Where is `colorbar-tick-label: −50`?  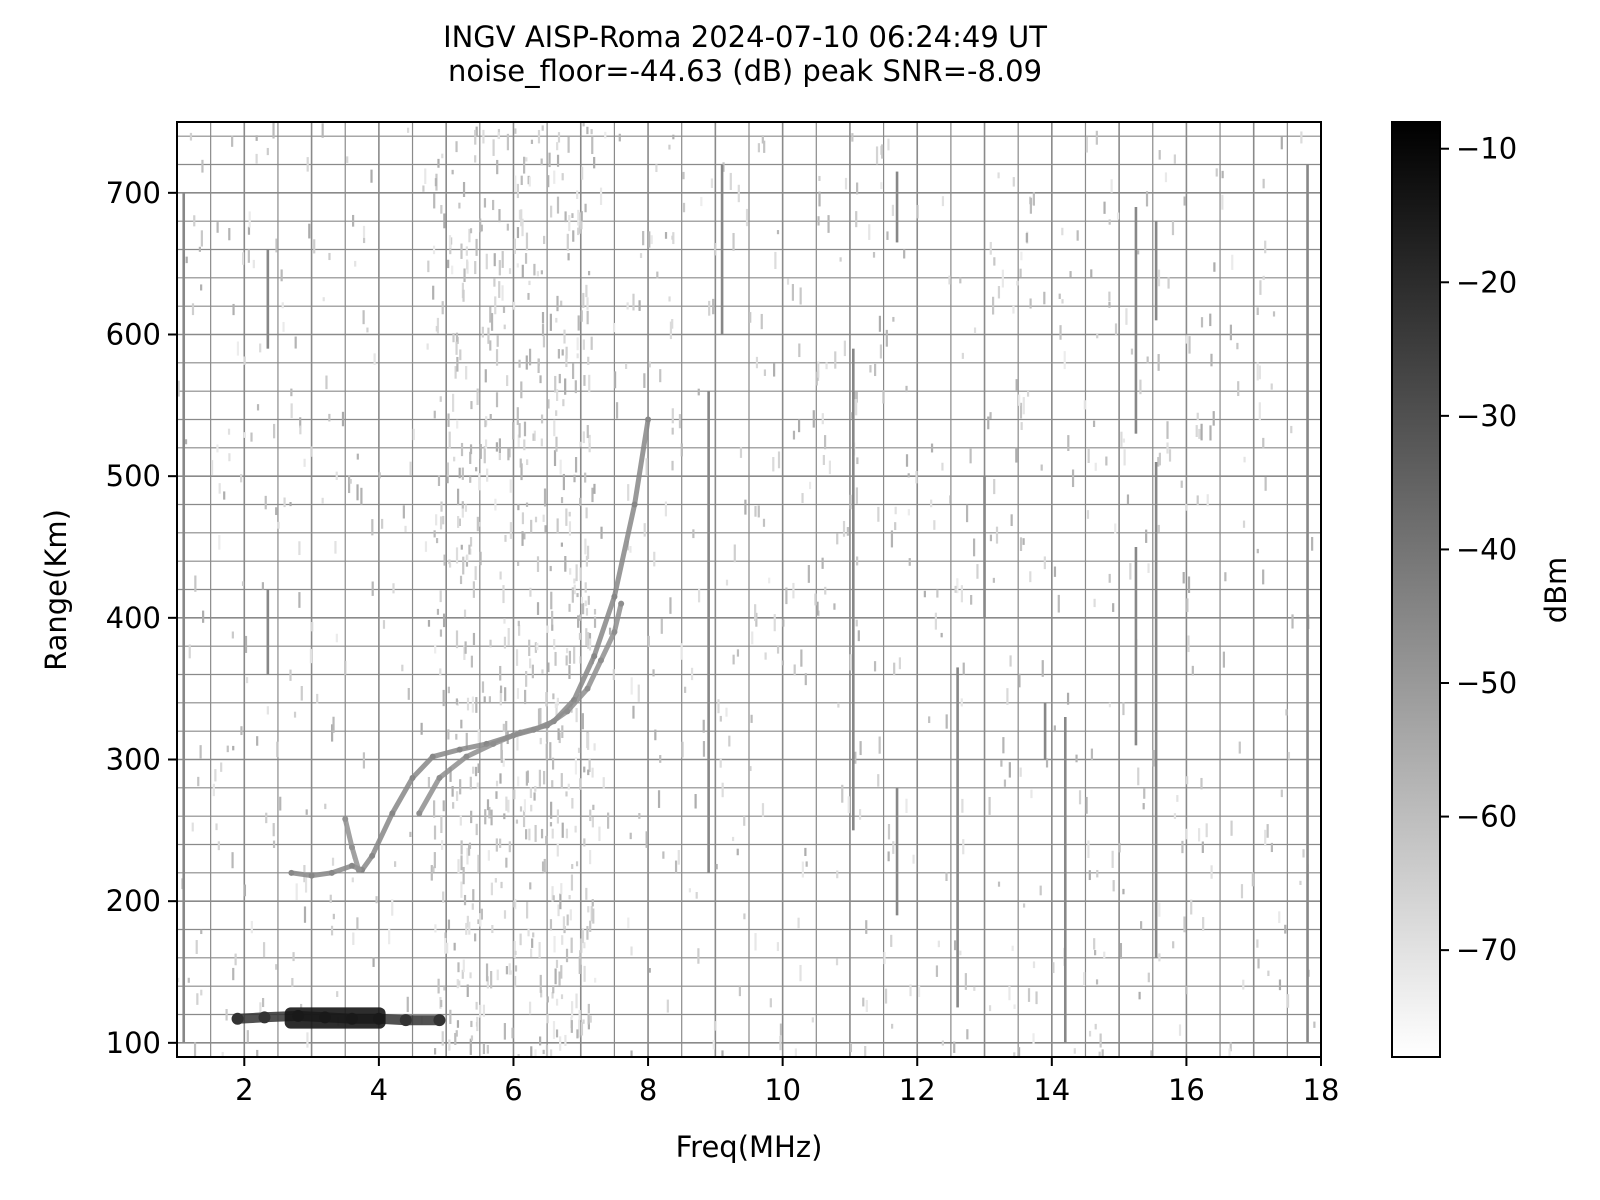 colorbar-tick-label: −50 is located at coordinates (1486, 683).